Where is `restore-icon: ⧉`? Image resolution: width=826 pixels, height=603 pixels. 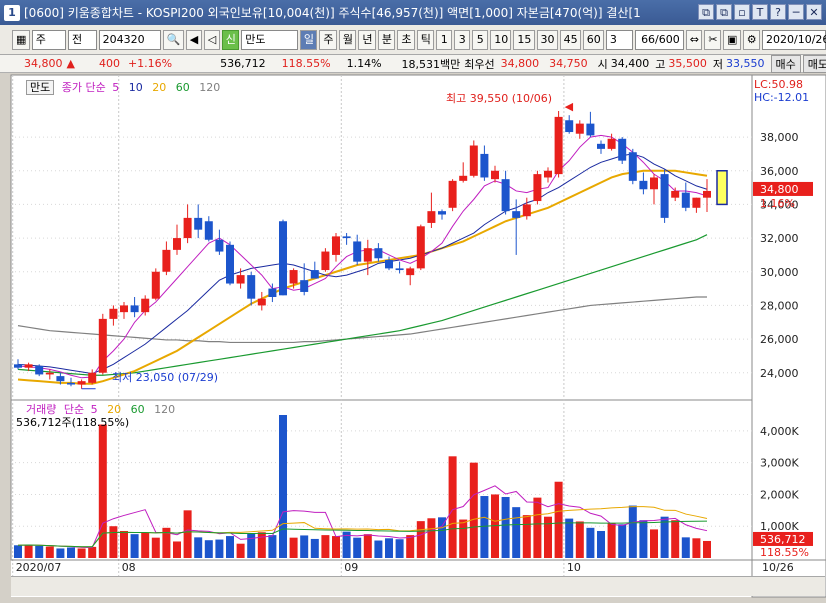
restore-icon: ⧉ is located at coordinates (724, 12).